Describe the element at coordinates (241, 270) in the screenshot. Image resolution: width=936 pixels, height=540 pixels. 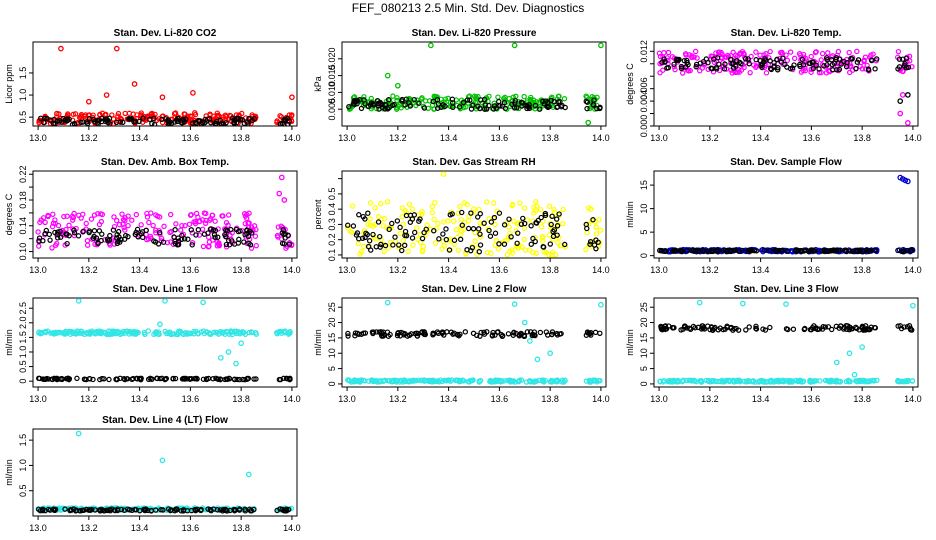
I see `x-tick-label: 13.8` at that location.